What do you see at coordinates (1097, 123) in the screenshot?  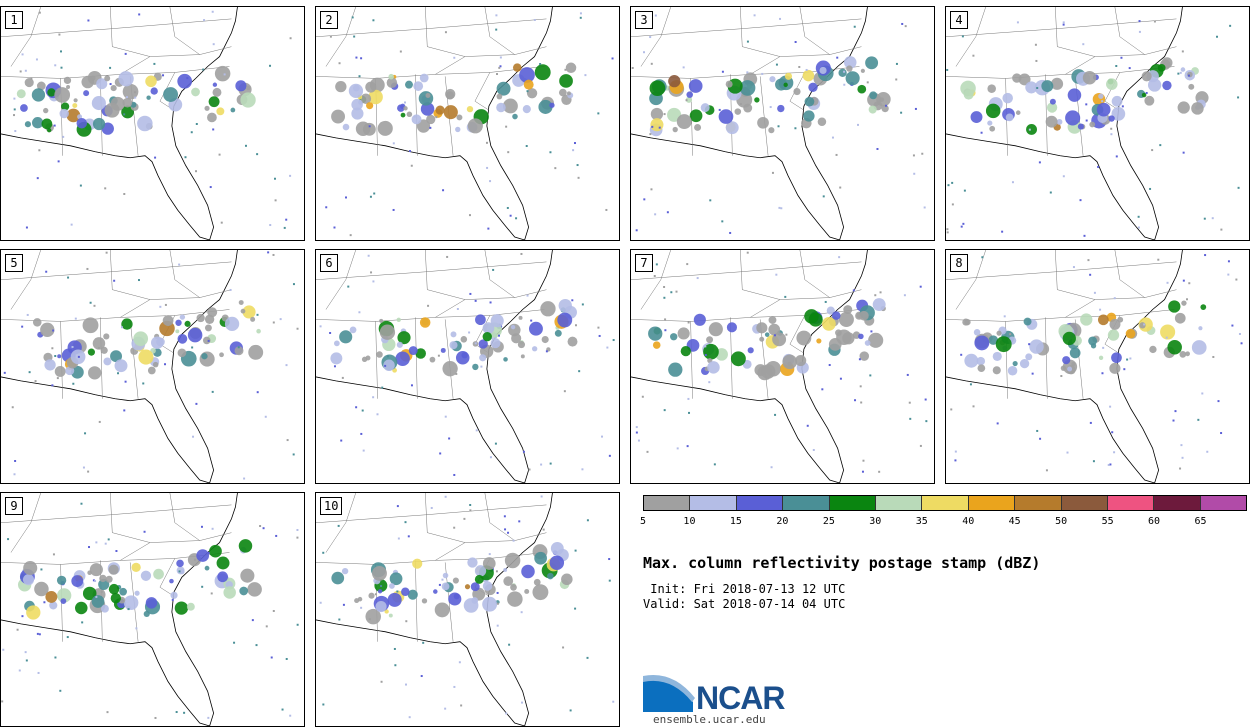 I see `ensemble-member-panel-4: 4` at bounding box center [1097, 123].